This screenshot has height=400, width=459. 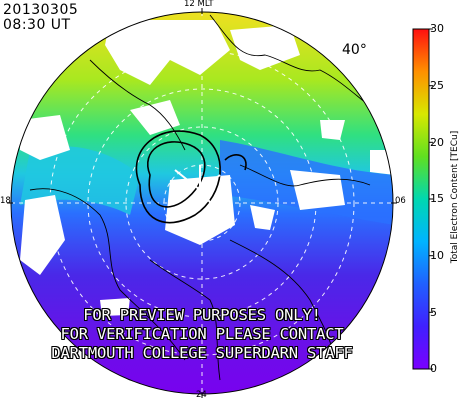 What do you see at coordinates (354, 50) in the screenshot?
I see `latitude-label: 40°` at bounding box center [354, 50].